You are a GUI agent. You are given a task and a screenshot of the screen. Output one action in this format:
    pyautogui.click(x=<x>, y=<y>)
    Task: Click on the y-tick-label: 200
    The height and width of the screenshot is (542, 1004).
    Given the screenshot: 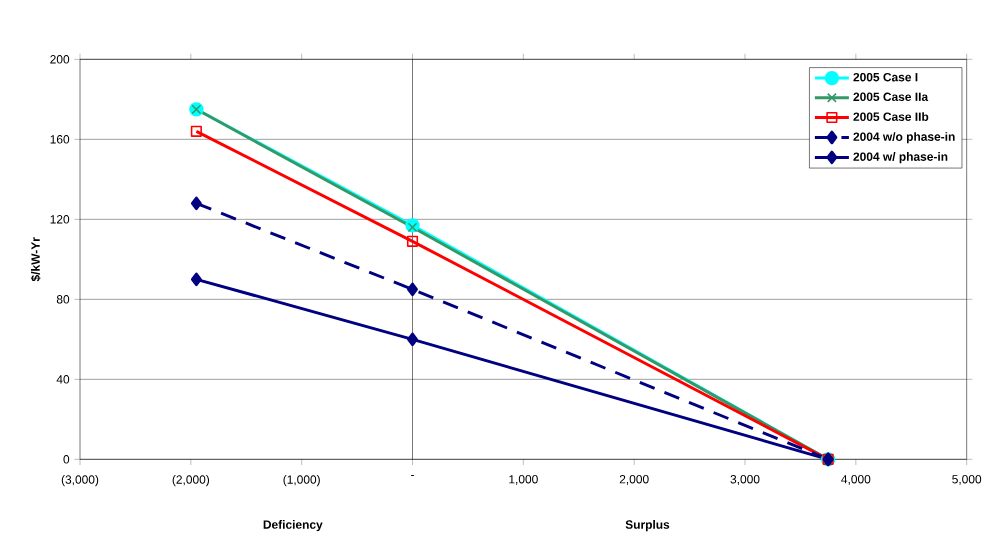 What is the action you would take?
    pyautogui.click(x=60, y=59)
    